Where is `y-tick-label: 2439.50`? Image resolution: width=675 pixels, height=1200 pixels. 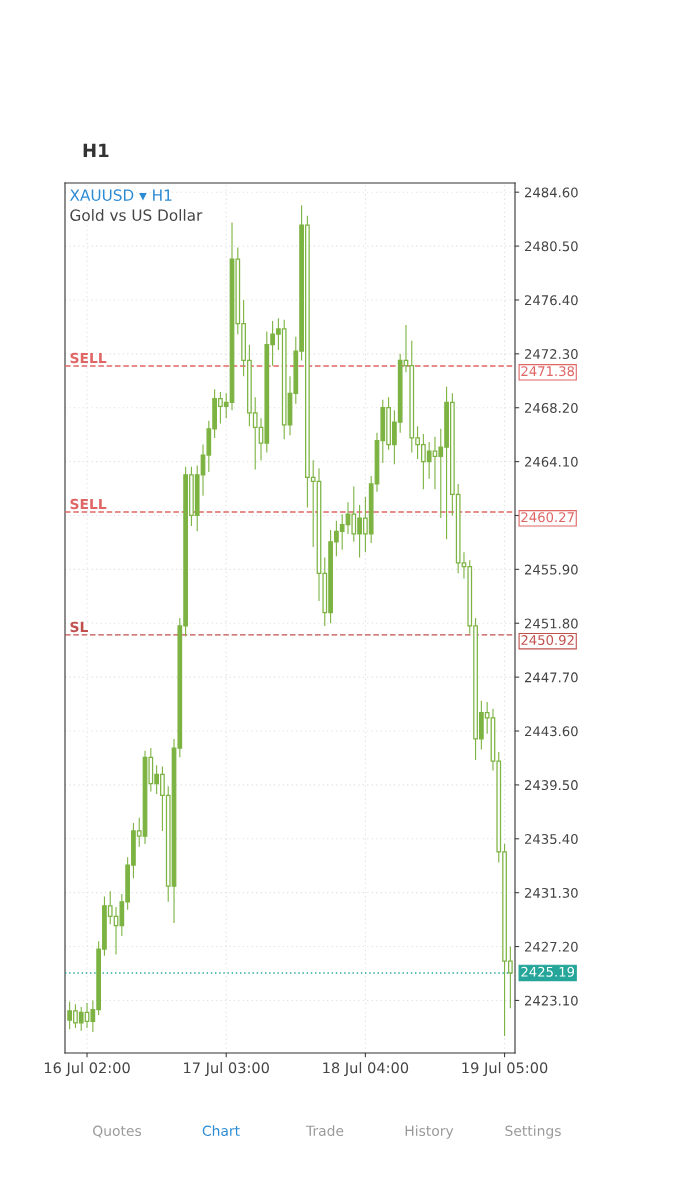
y-tick-label: 2439.50 is located at coordinates (551, 785).